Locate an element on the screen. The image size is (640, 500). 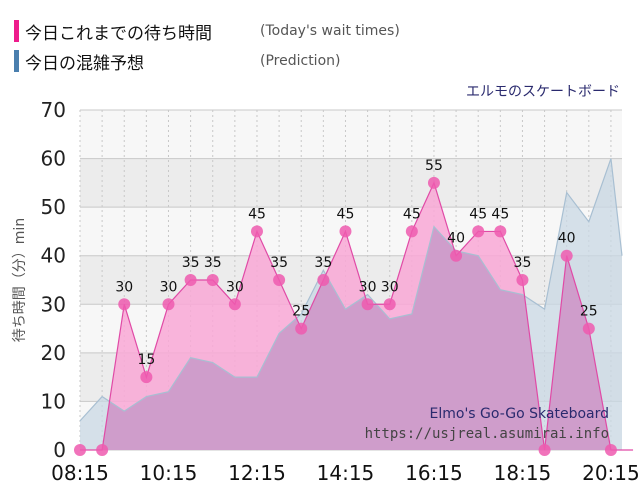
legend-swatch-actual is located at coordinates (16, 31).